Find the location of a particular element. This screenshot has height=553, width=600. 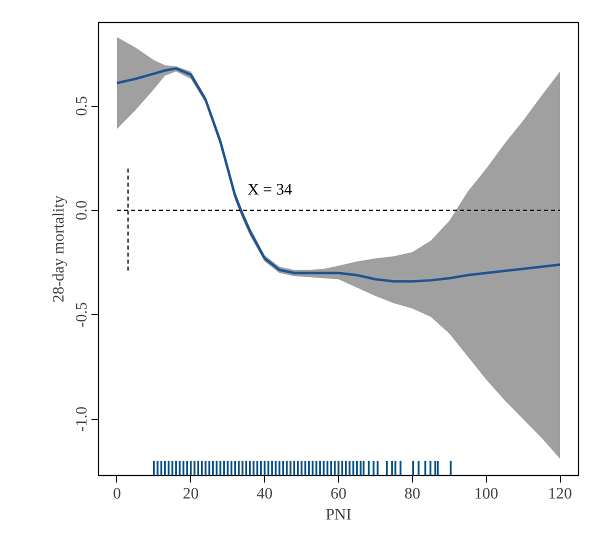

x-tick-label: 80 is located at coordinates (412, 494).